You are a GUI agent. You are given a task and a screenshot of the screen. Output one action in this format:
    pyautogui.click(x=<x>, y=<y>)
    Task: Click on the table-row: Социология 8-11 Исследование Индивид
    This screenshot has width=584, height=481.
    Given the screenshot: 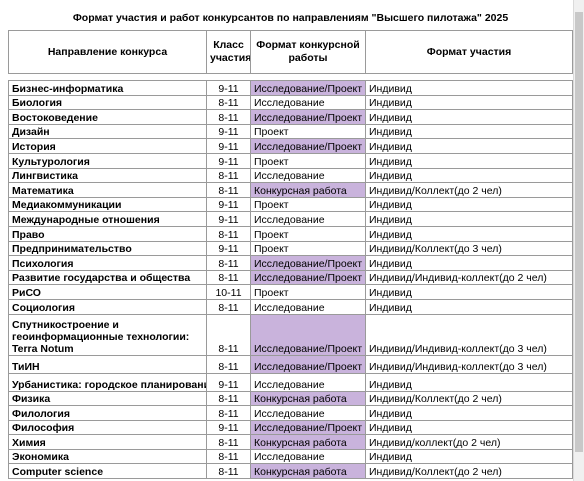 What is the action you would take?
    pyautogui.click(x=291, y=306)
    